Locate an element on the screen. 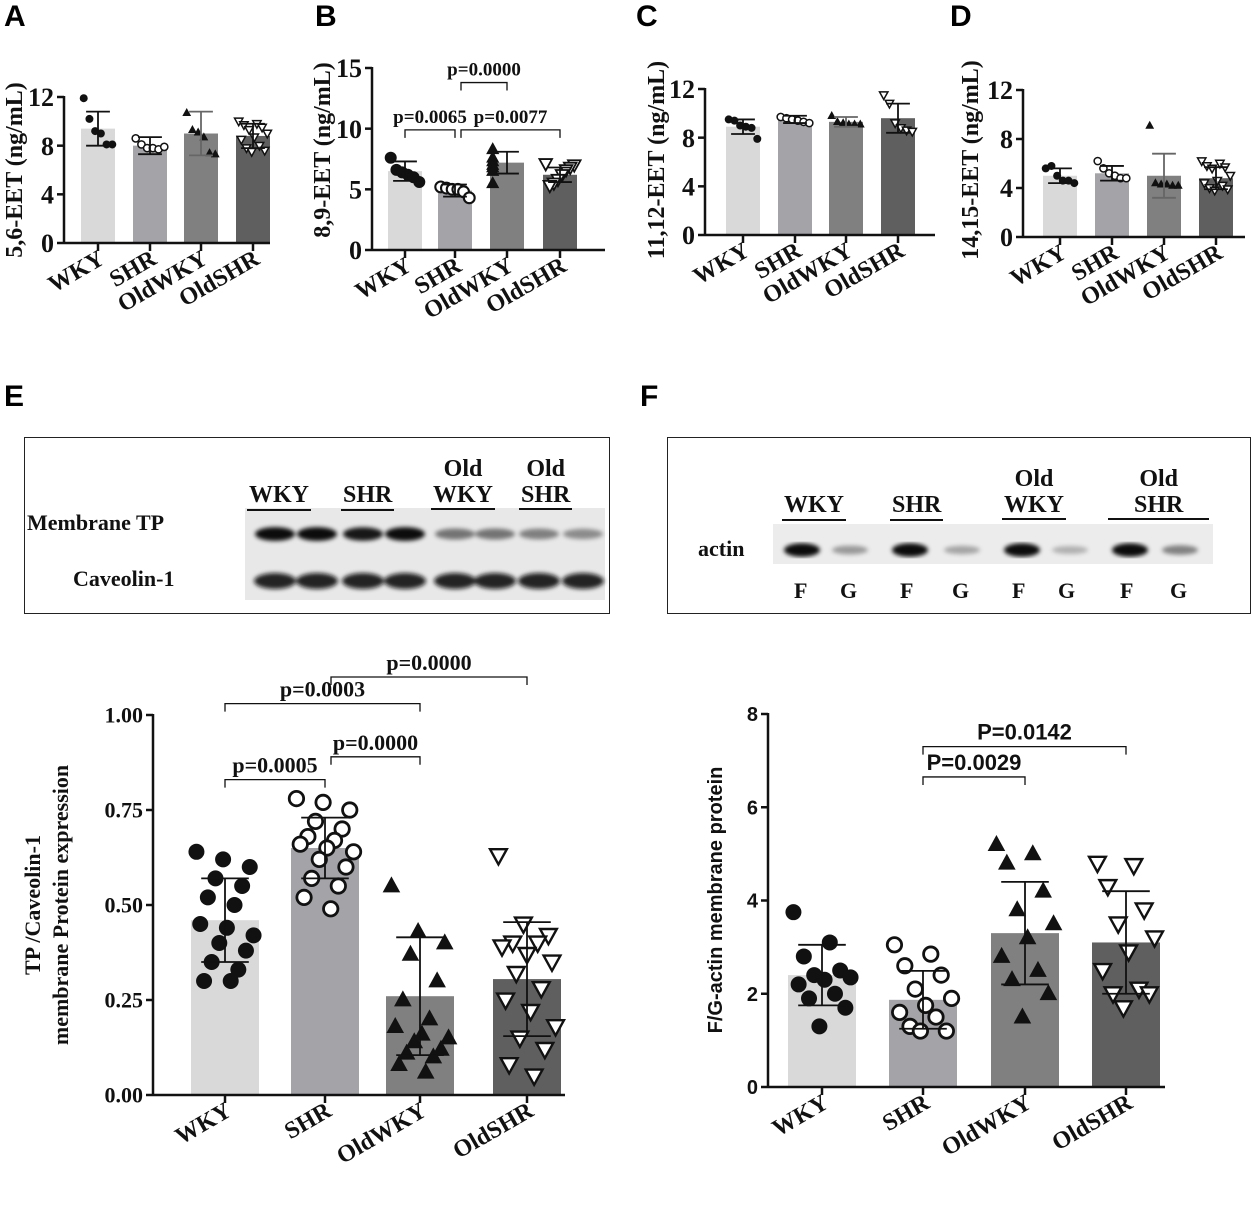  y-axis-title: 14,15-EET (ng/mL) is located at coordinates (971, 160).